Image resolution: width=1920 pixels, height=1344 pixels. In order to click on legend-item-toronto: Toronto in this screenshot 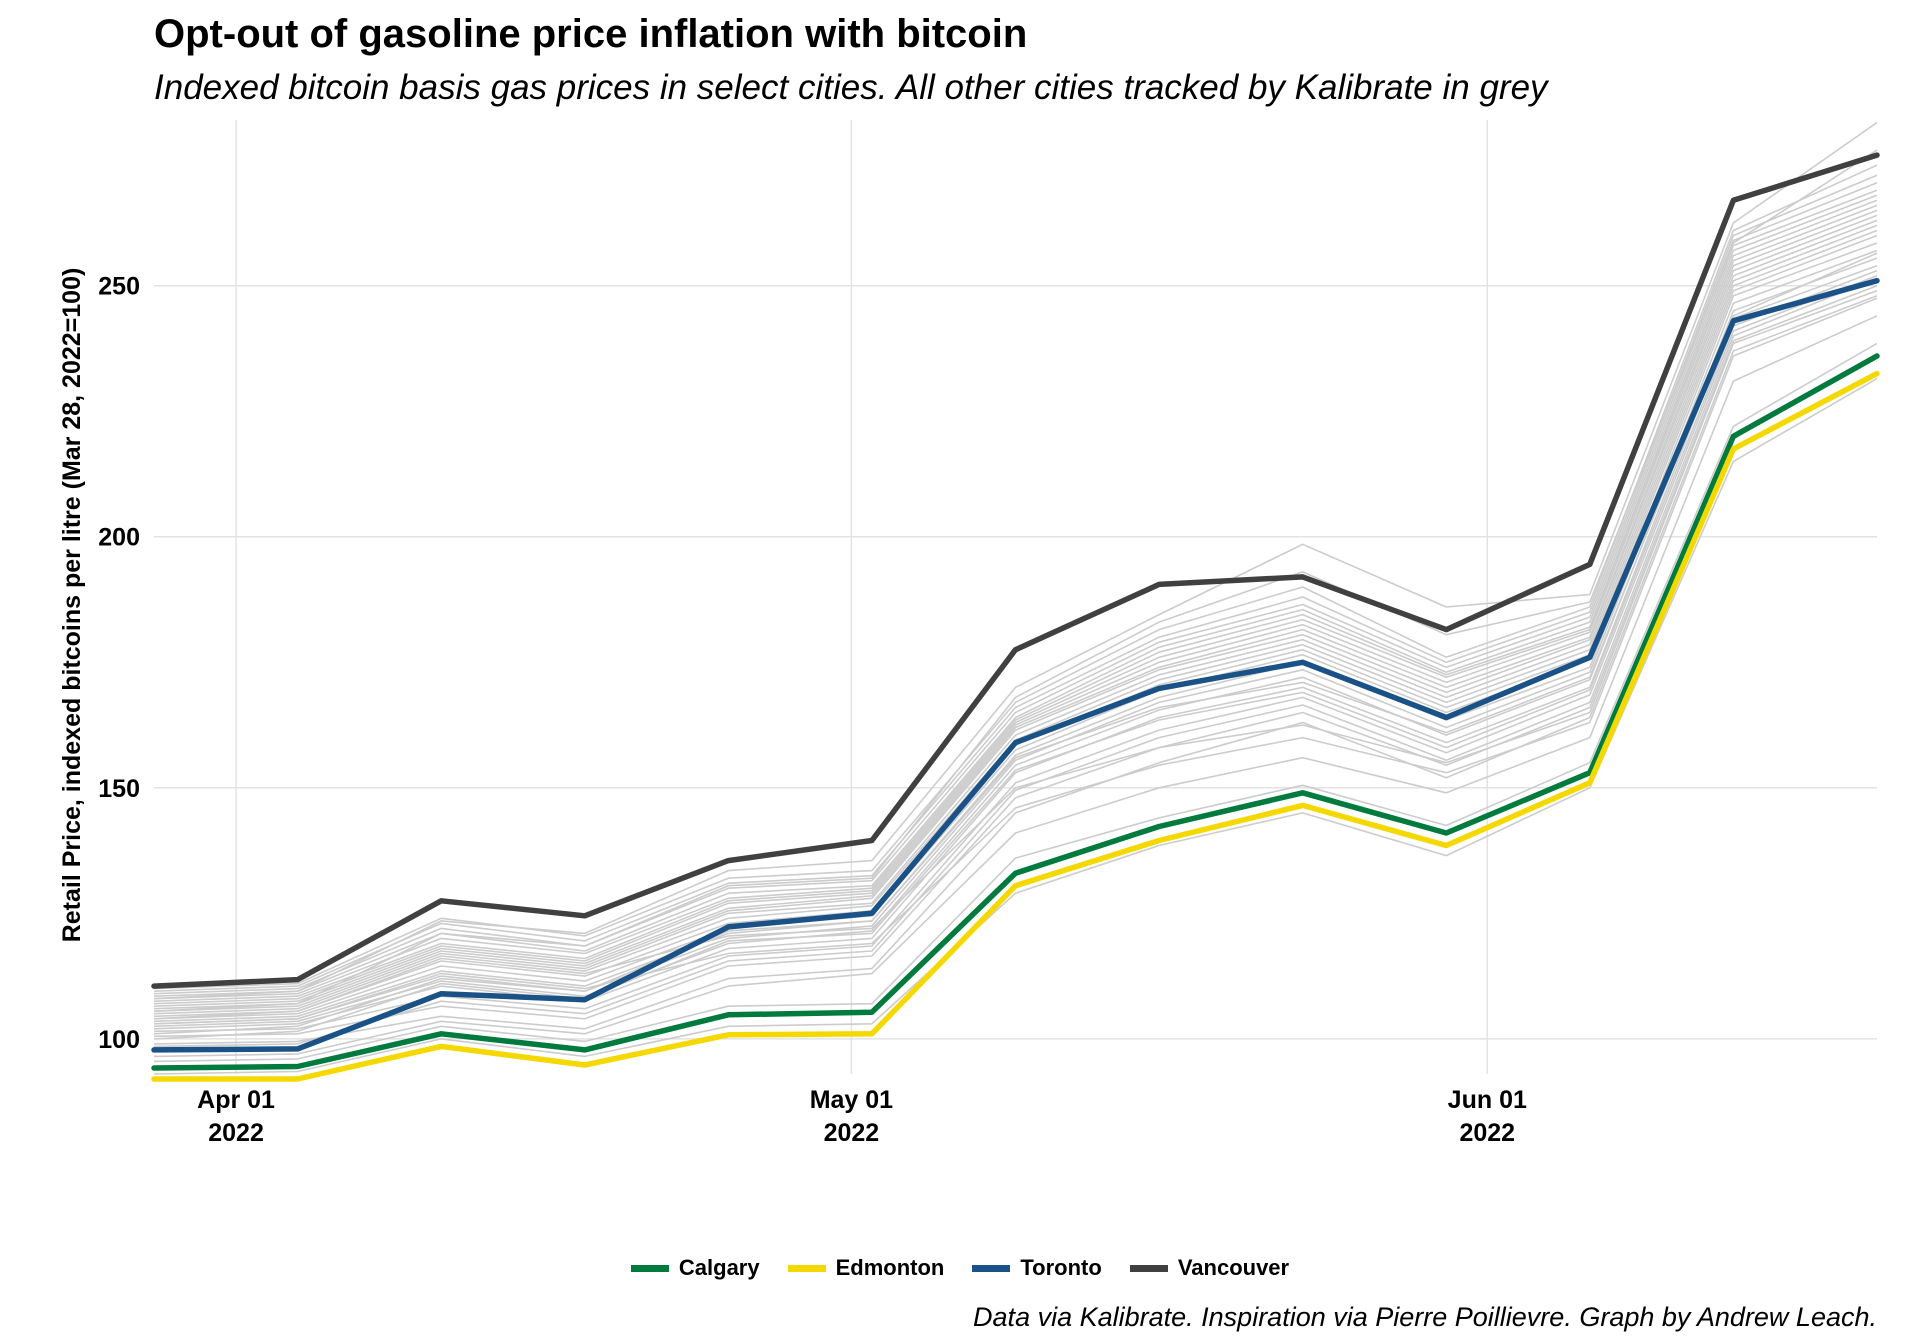, I will do `click(1037, 1268)`.